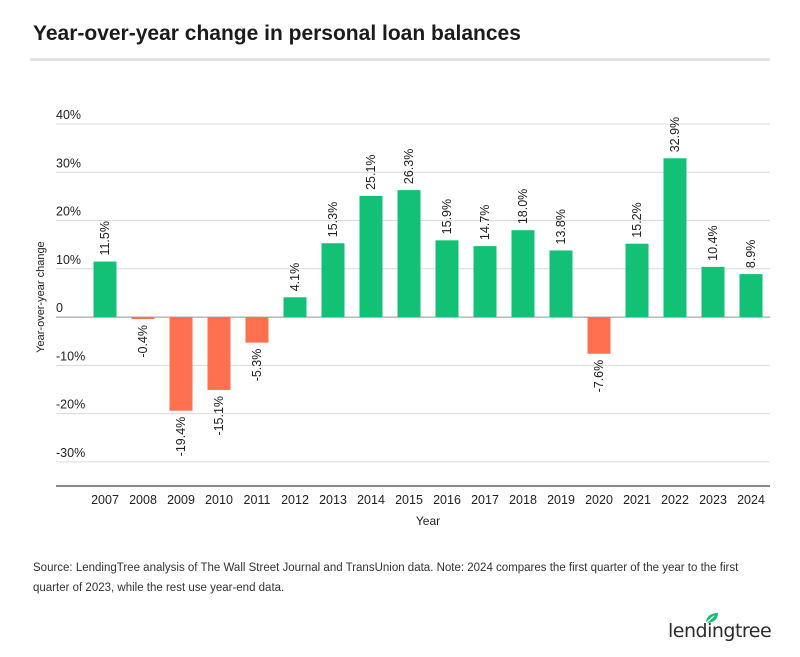 This screenshot has height=657, width=800. What do you see at coordinates (371, 171) in the screenshot?
I see `data-label: 25.1%` at bounding box center [371, 171].